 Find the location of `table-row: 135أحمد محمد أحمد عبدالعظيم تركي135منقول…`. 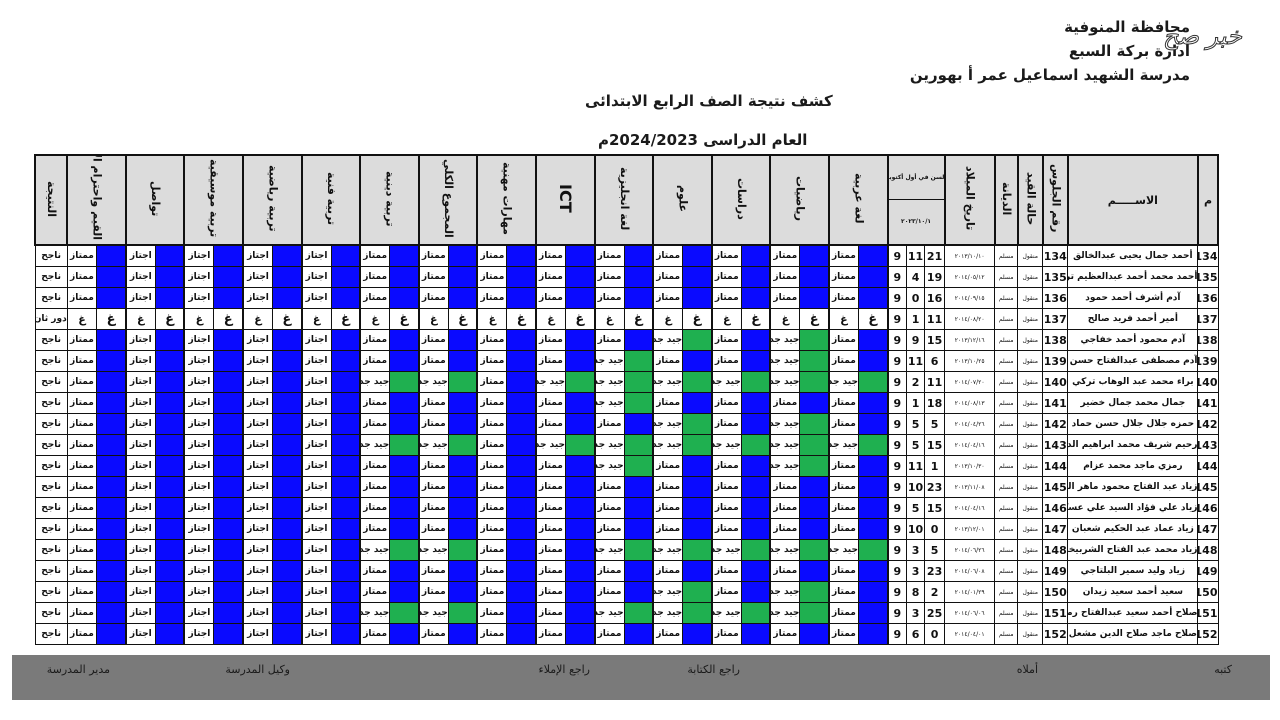

table-row: 135أحمد محمد أحمد عبدالعظيم تركي135منقول… is located at coordinates (626, 277).